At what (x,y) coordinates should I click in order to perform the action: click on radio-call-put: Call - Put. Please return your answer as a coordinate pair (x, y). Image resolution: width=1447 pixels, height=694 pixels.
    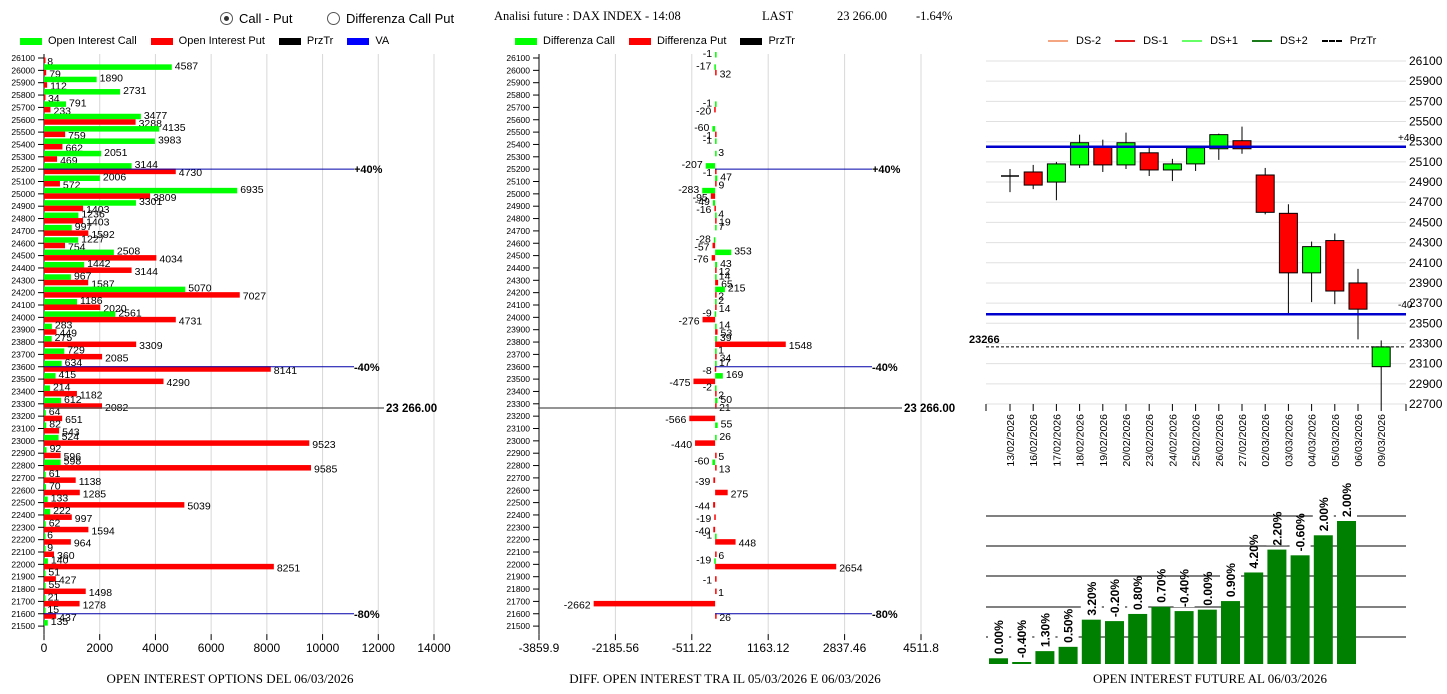
    Looking at the image, I should click on (256, 18).